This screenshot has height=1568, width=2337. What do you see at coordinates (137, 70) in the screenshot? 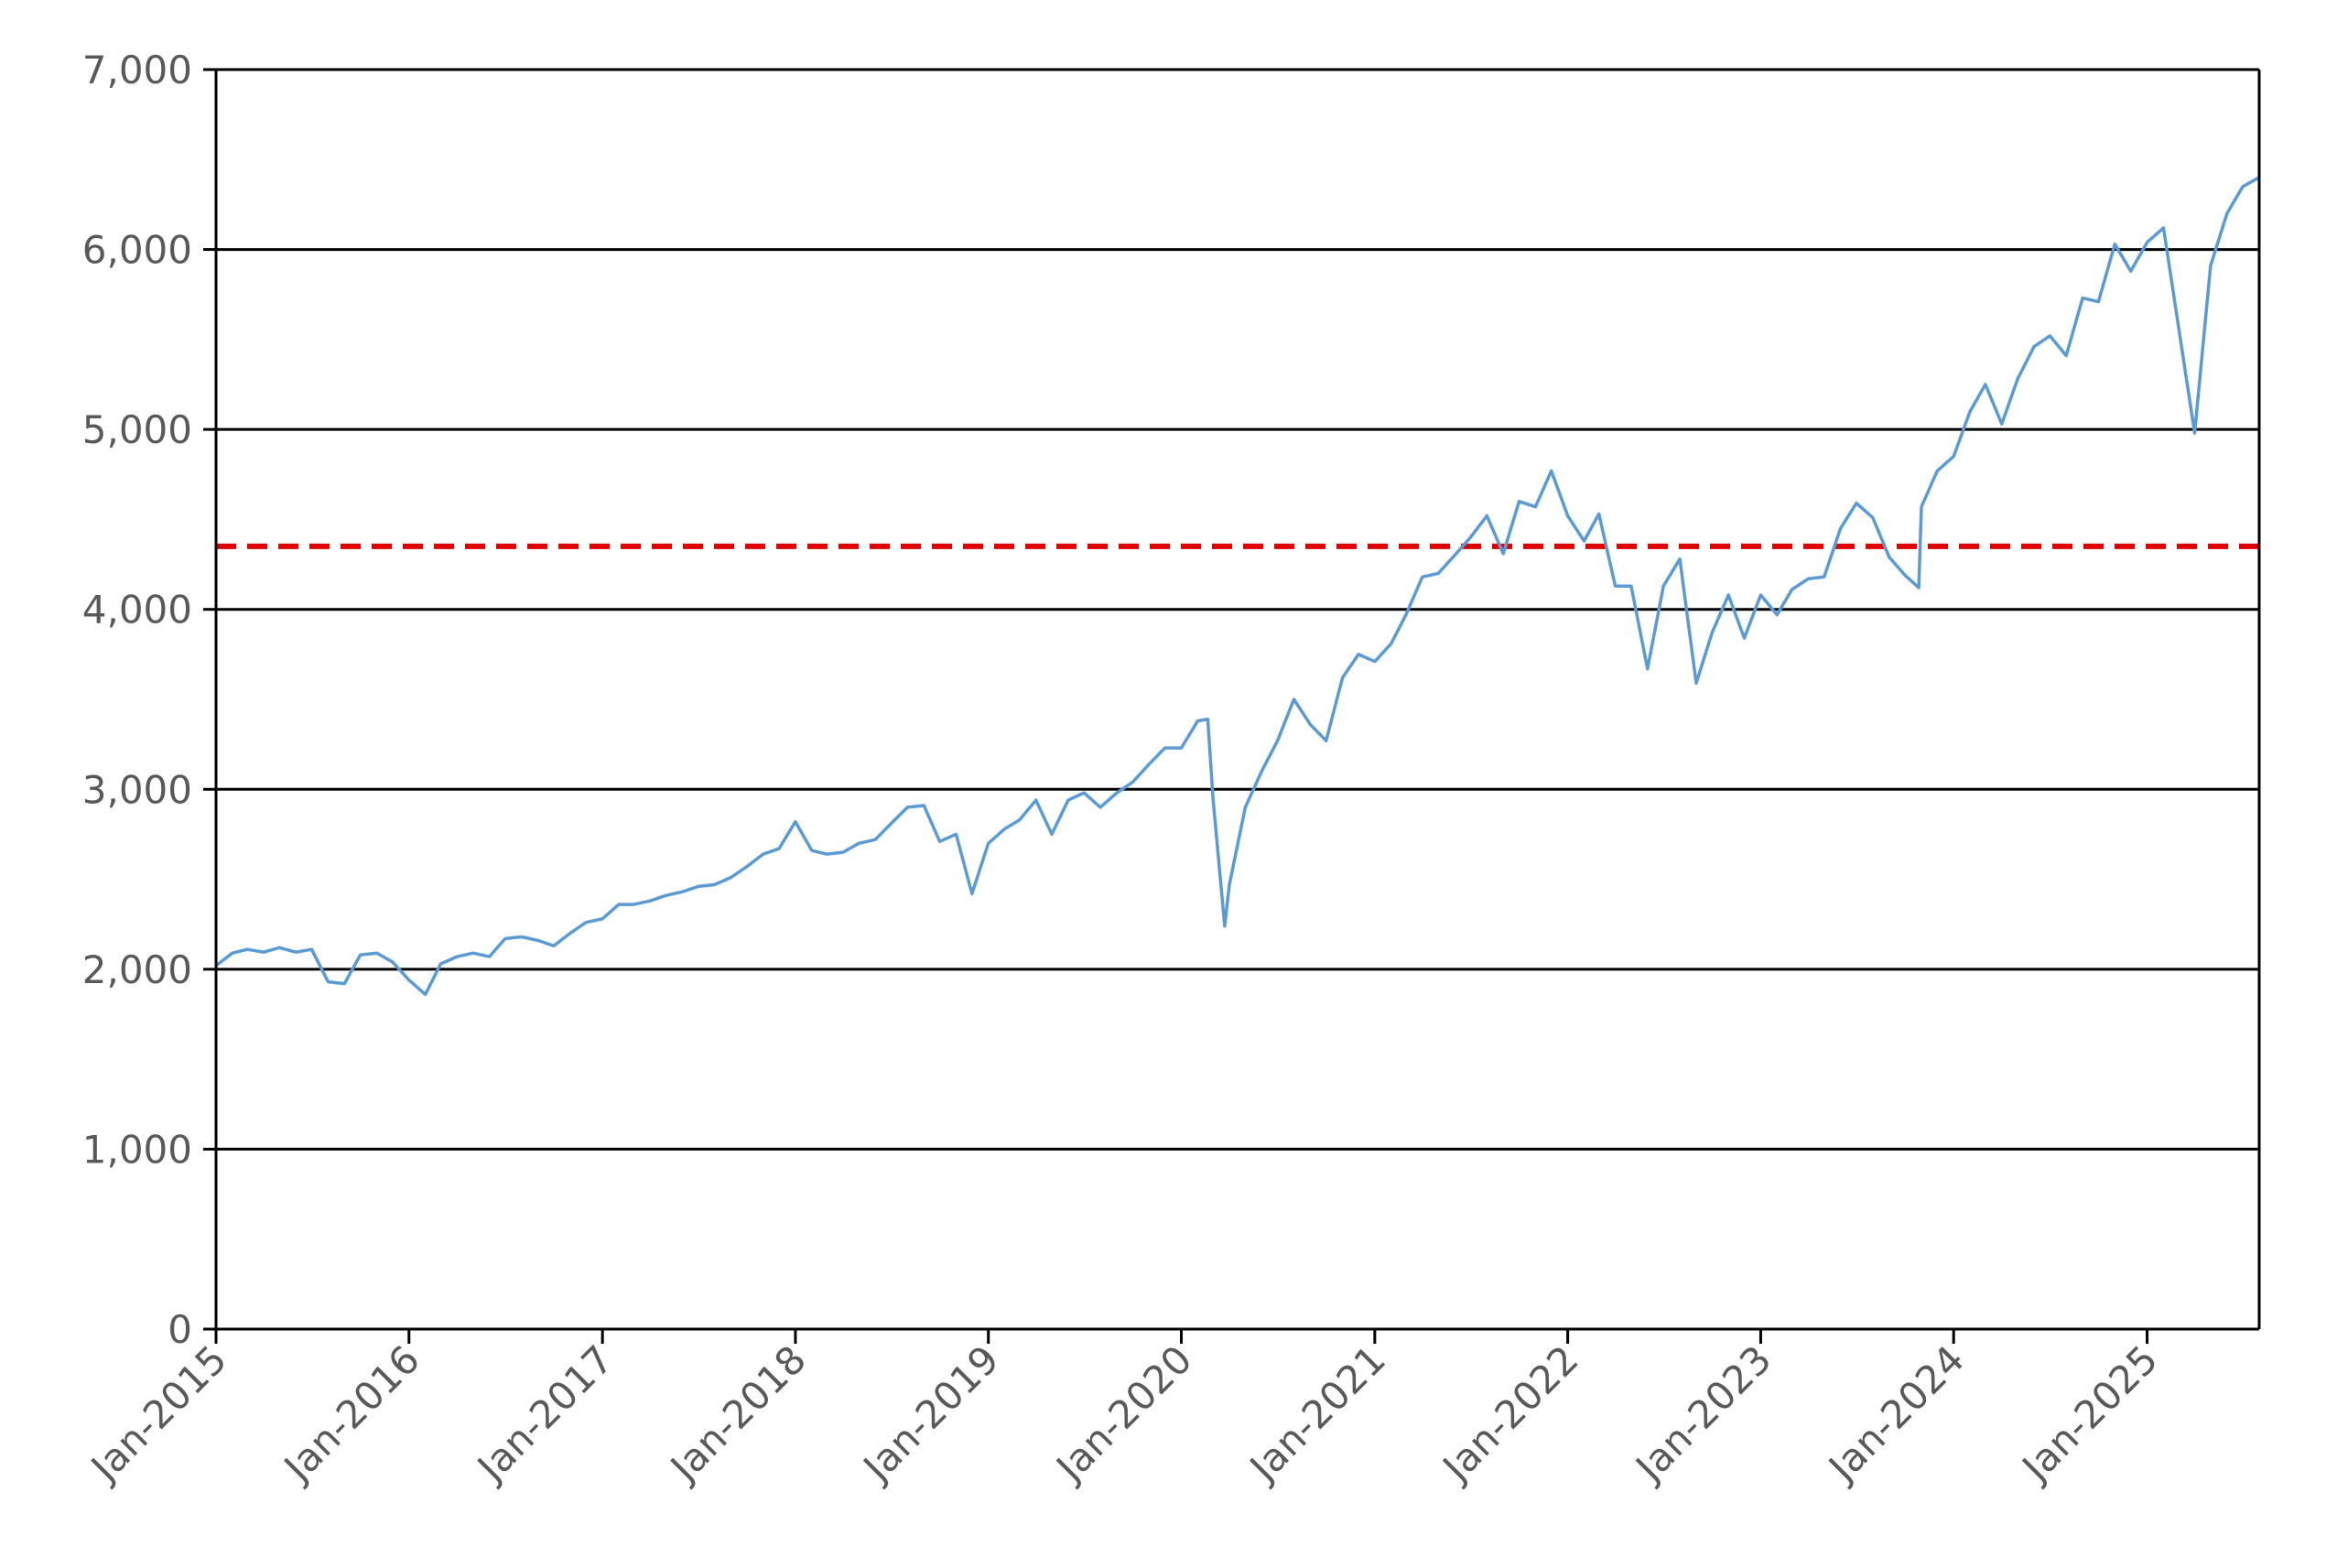
I see `y-tick-label: 7,000` at bounding box center [137, 70].